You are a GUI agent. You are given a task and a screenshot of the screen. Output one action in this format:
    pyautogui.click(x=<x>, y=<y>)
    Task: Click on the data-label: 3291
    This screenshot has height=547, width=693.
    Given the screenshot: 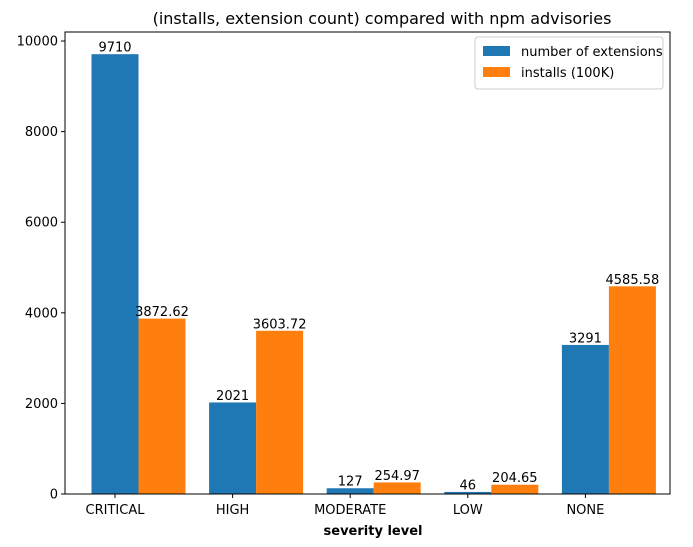 What is the action you would take?
    pyautogui.click(x=585, y=338)
    